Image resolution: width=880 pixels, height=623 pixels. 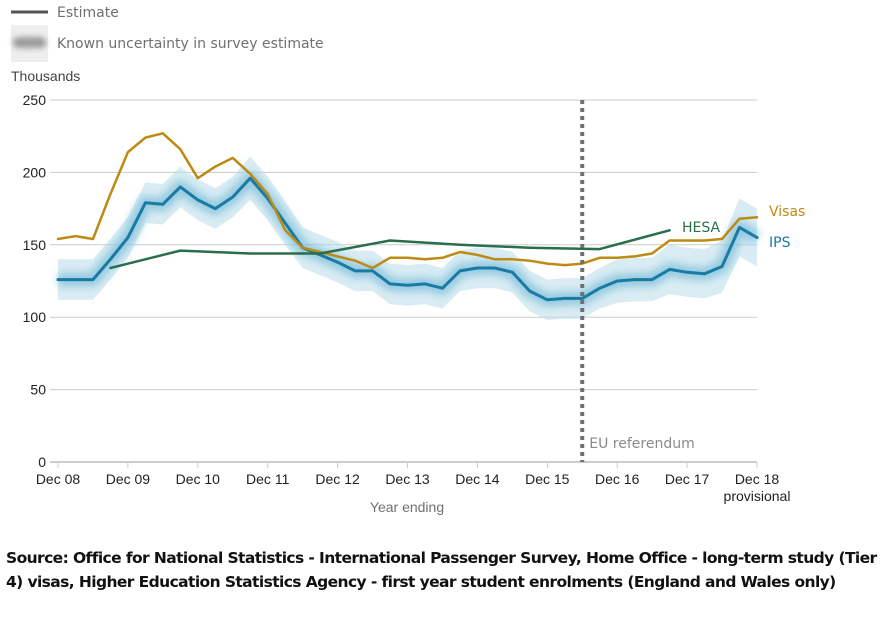 What do you see at coordinates (390, 249) in the screenshot?
I see `series-line-hesa` at bounding box center [390, 249].